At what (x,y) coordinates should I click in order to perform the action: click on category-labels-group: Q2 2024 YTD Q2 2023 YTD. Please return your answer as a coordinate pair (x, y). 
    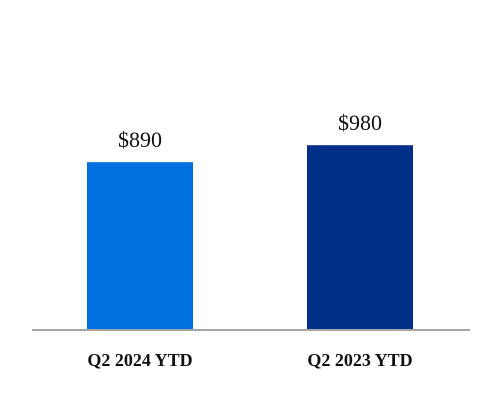
    Looking at the image, I should click on (249, 360).